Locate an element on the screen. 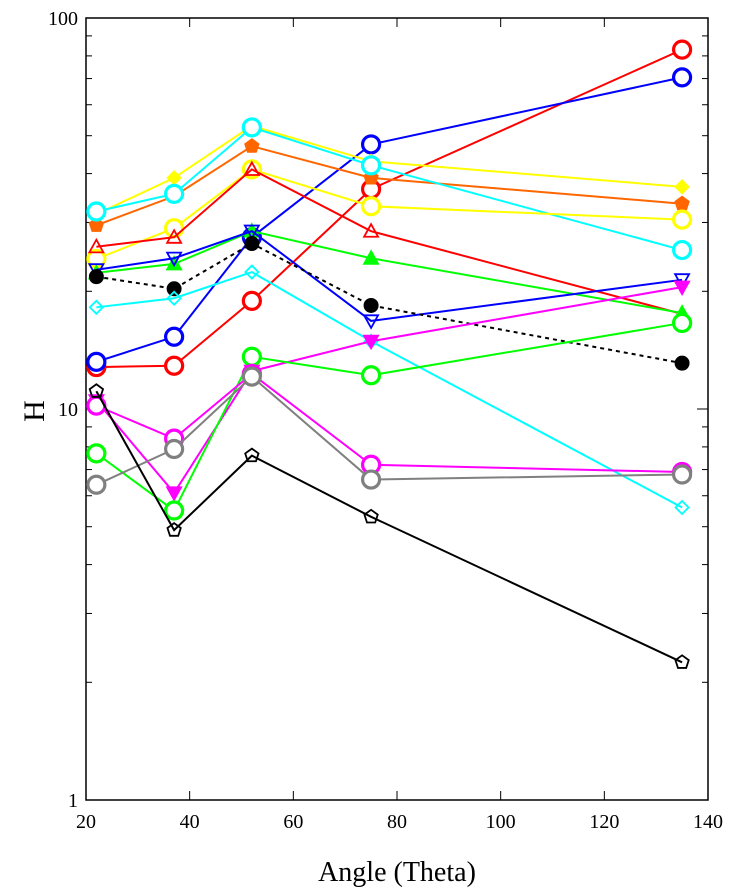 This screenshot has height=892, width=746. x-tick-label: 40 is located at coordinates (190, 822).